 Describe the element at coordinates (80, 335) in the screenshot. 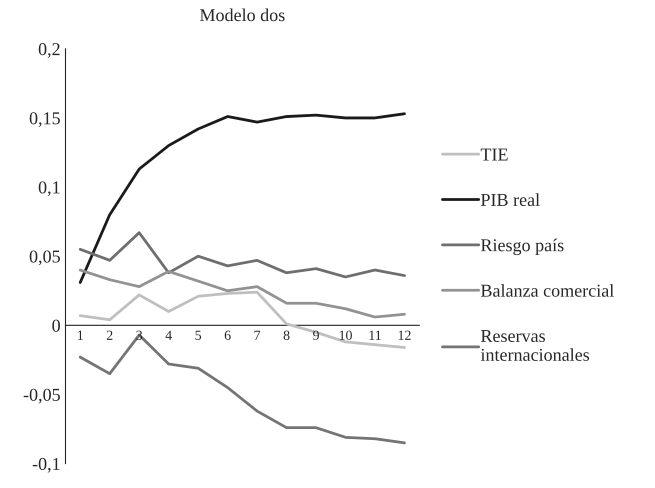

I see `x-tick-label: 1` at that location.